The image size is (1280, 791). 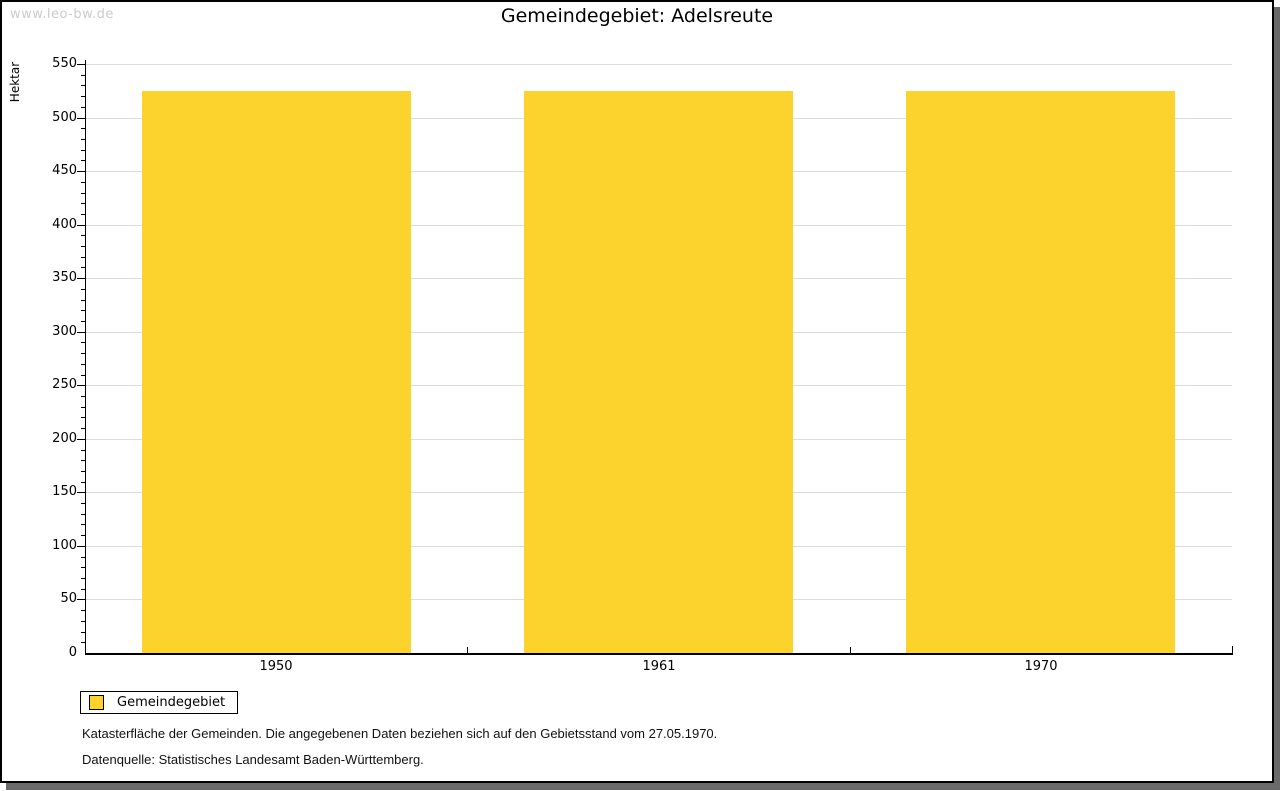 I want to click on gridline, so click(x=659, y=64).